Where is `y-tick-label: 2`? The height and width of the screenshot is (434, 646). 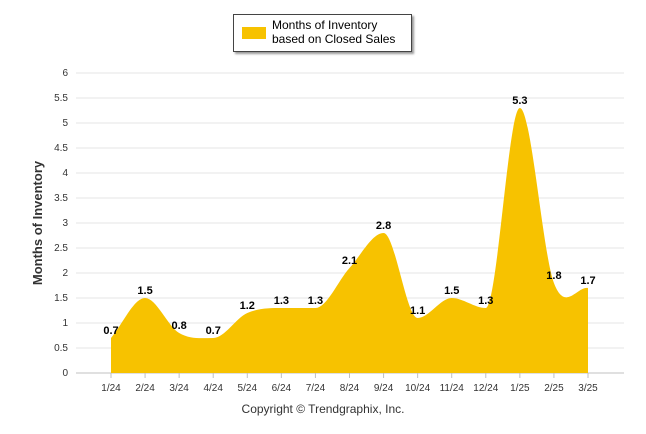 y-tick-label: 2 is located at coordinates (65, 273).